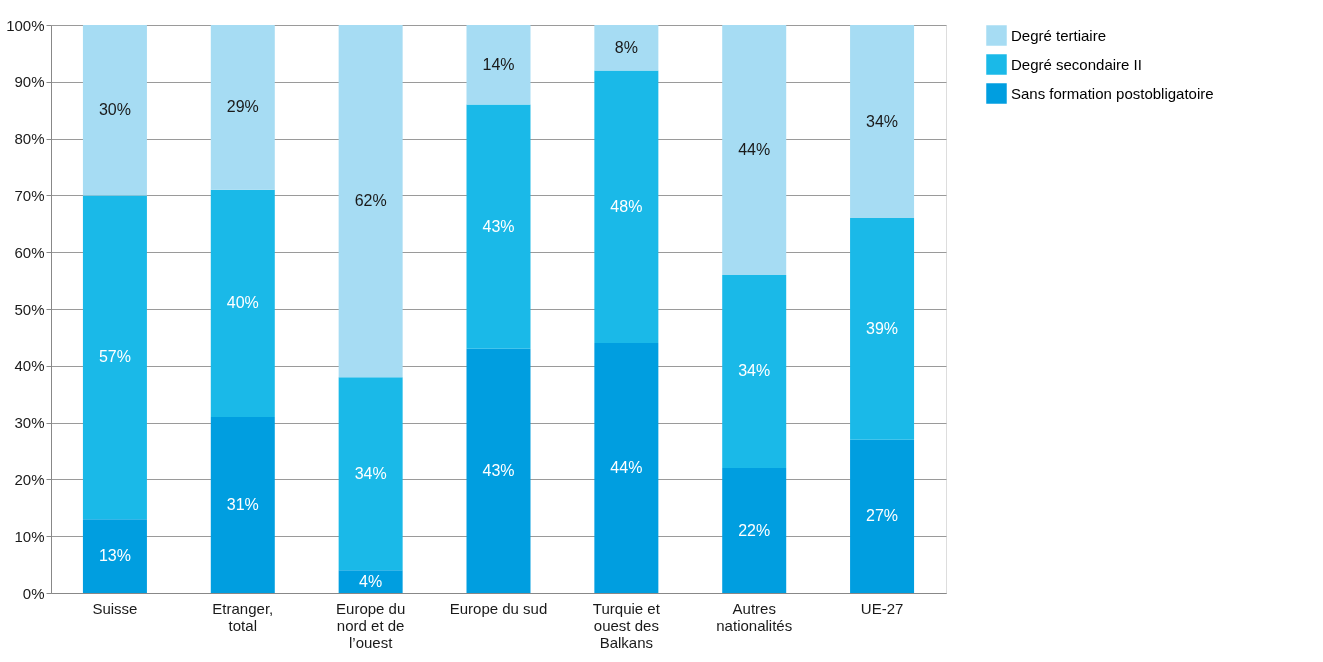  I want to click on y-tick-label: 0%, so click(33, 593).